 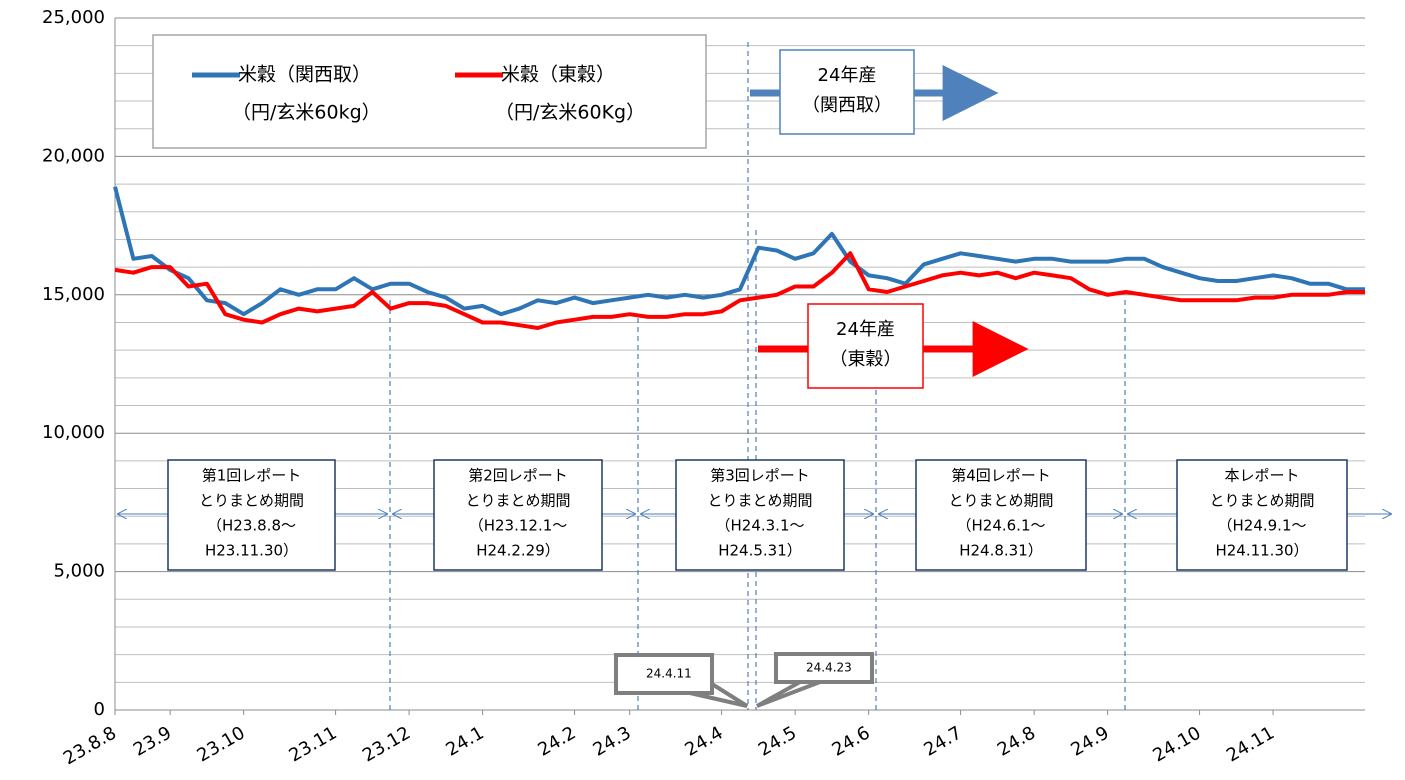 What do you see at coordinates (847, 105) in the screenshot?
I see `crop-label: （関西取）` at bounding box center [847, 105].